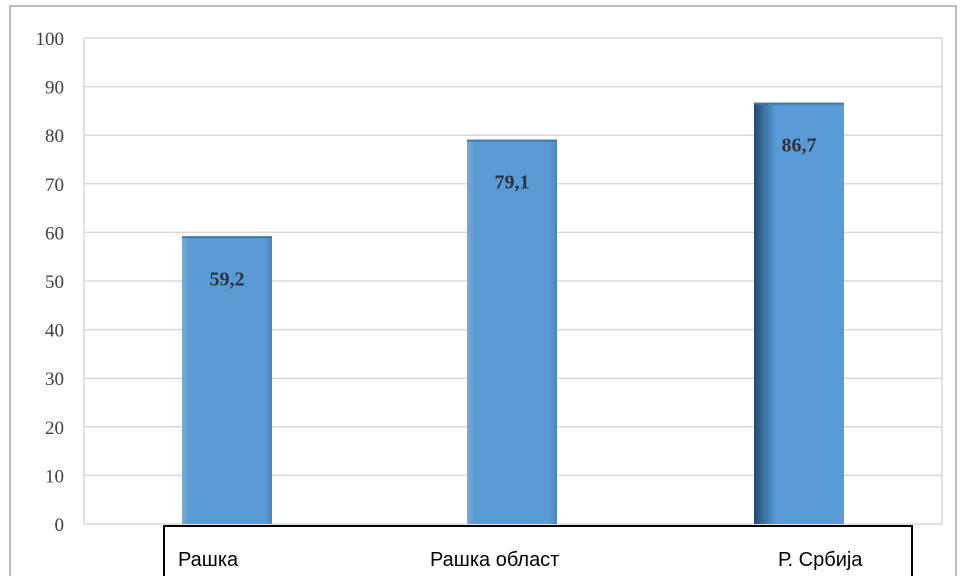 This screenshot has height=581, width=960. I want to click on x-axis-categories: Рашка Рашка област Р. Србија, so click(520, 560).